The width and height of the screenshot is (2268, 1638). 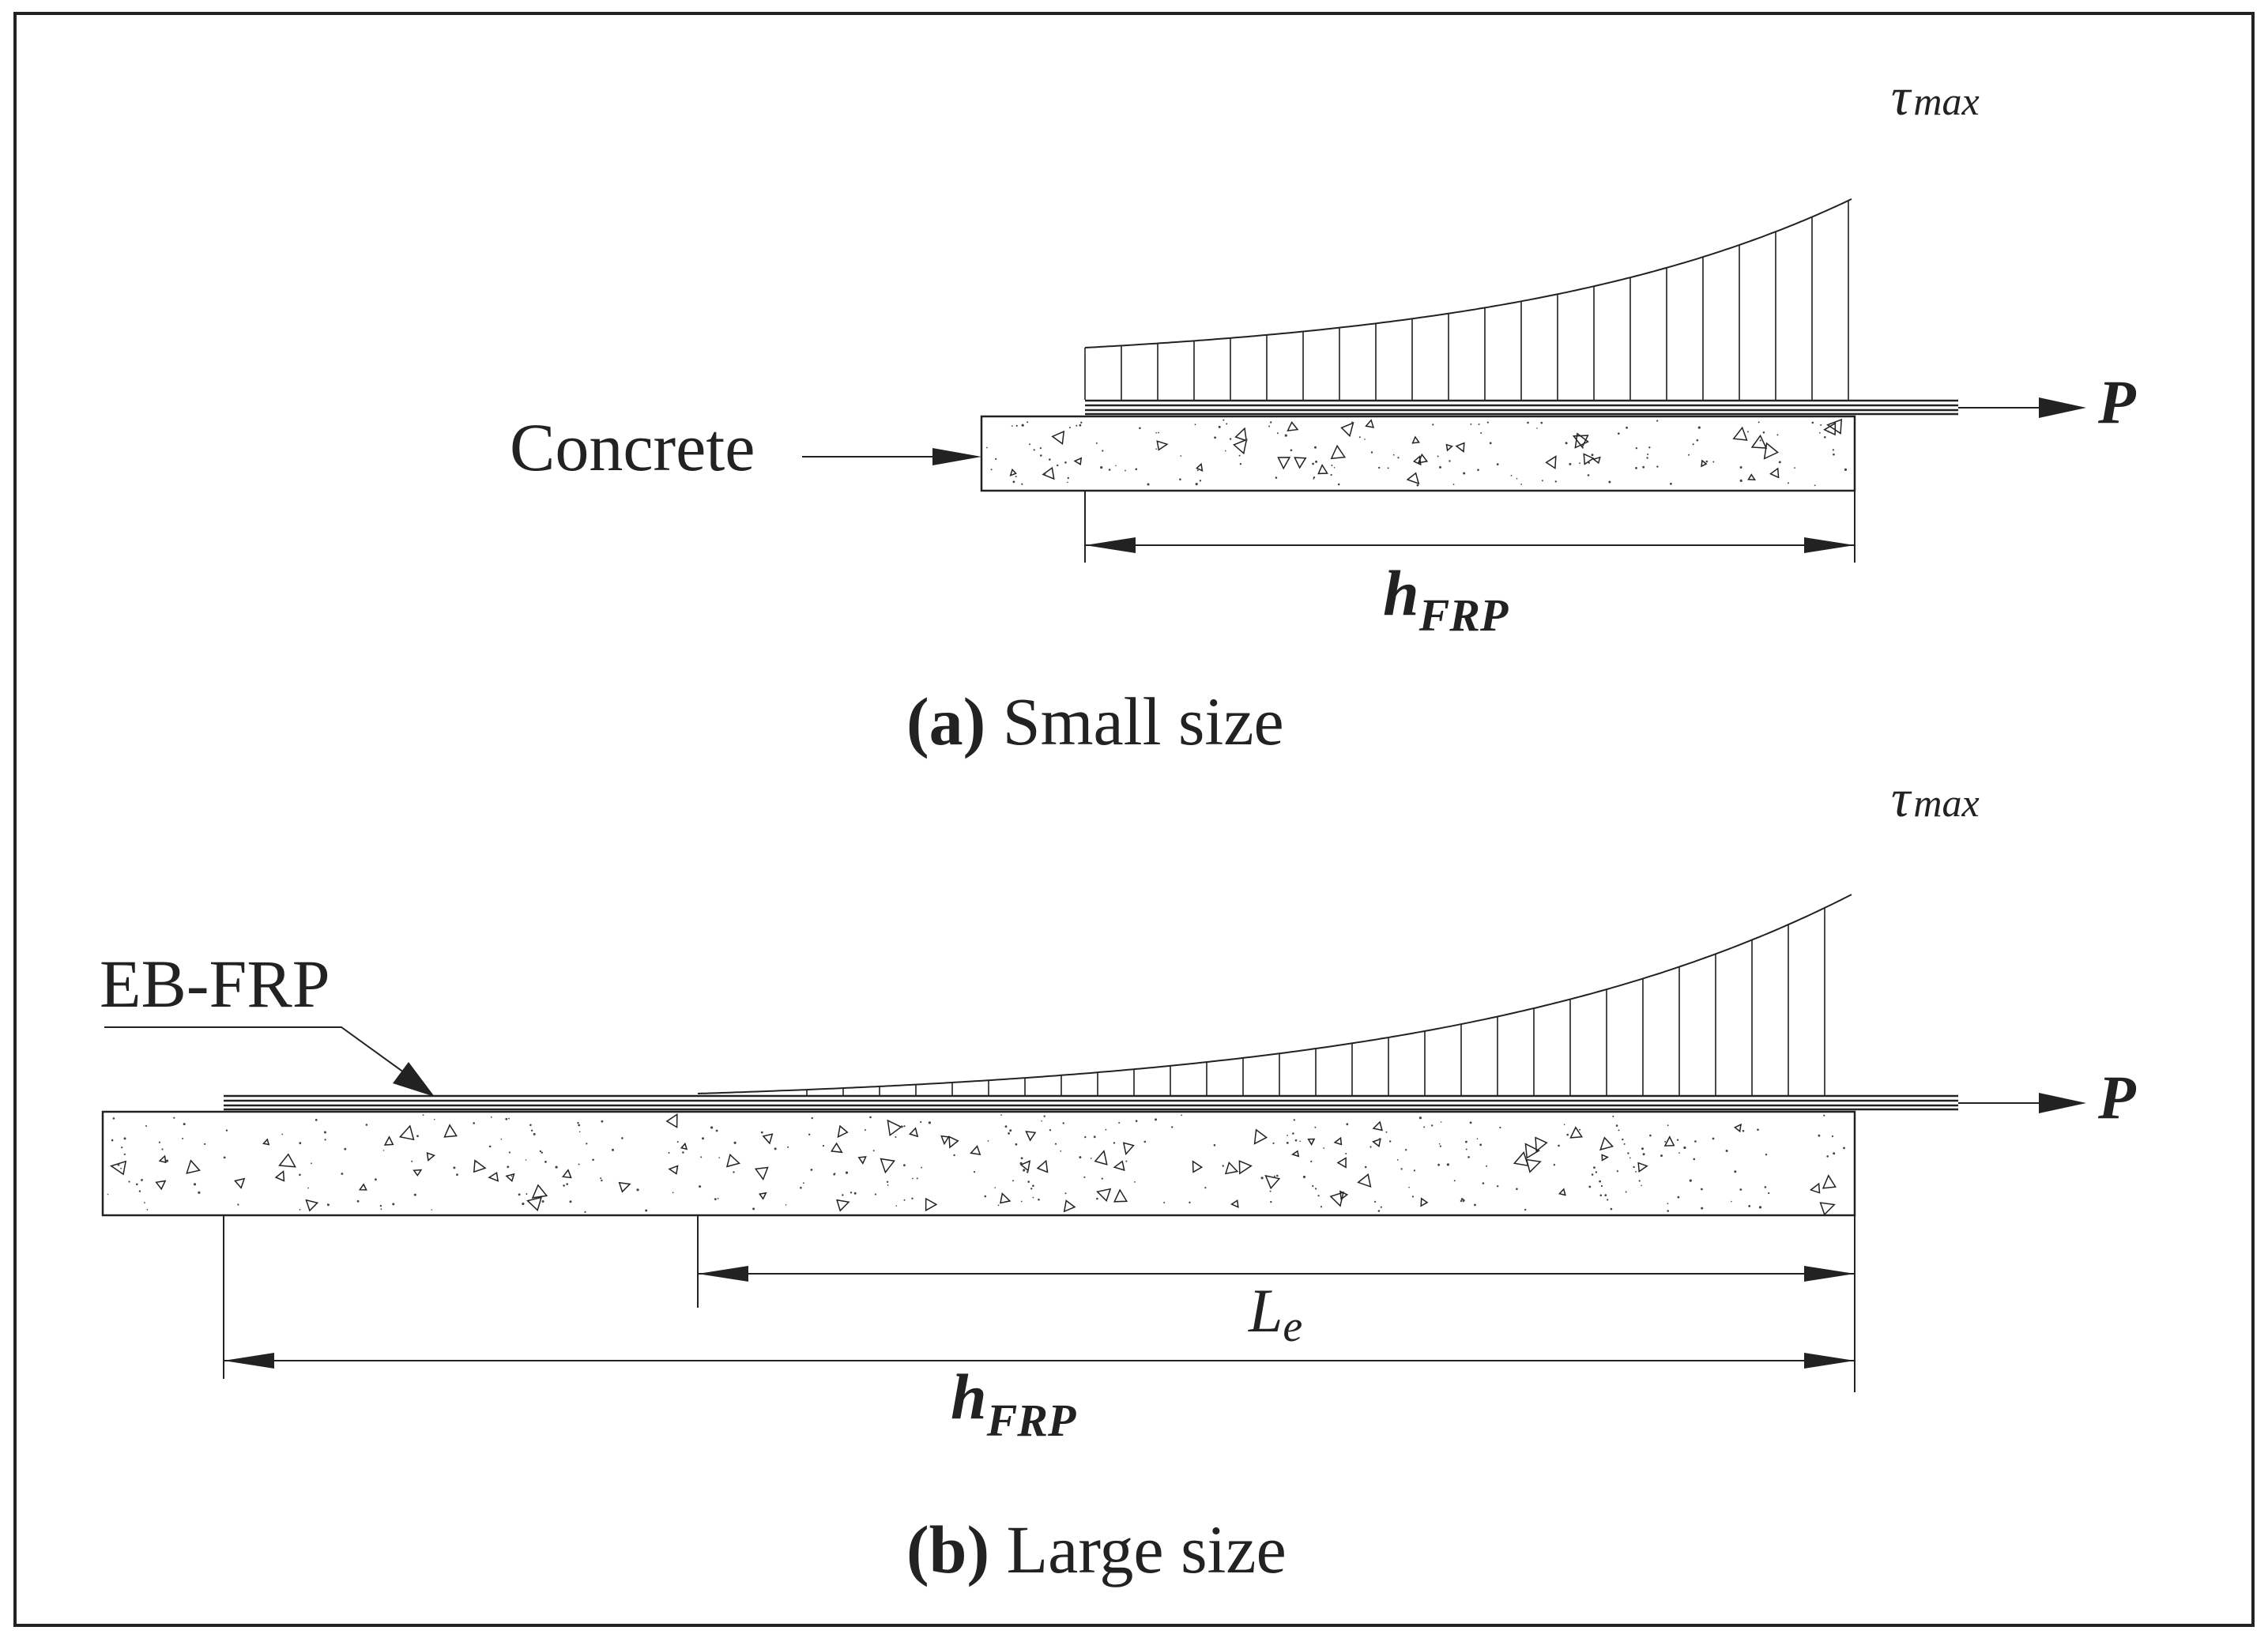 I want to click on dimension-label-hfrp-a: hFRP, so click(x=1446, y=599).